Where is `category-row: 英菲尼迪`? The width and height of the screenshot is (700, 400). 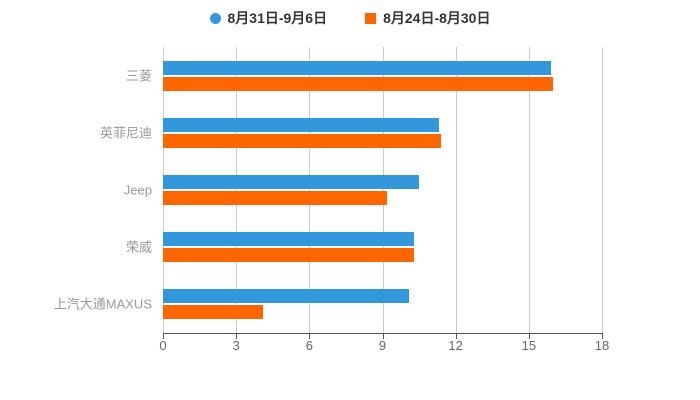 category-row: 英菲尼迪 is located at coordinates (351, 132).